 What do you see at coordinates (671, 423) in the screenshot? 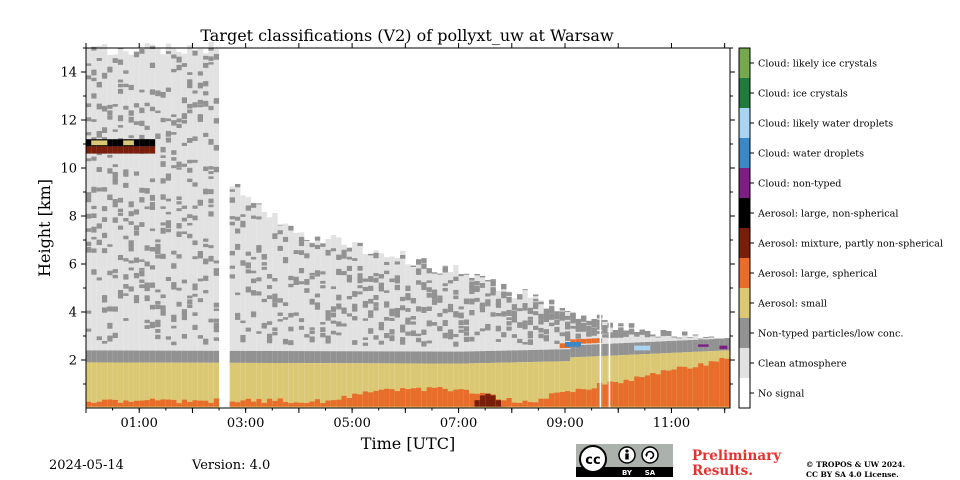
I see `x-tick-label: 11:00` at bounding box center [671, 423].